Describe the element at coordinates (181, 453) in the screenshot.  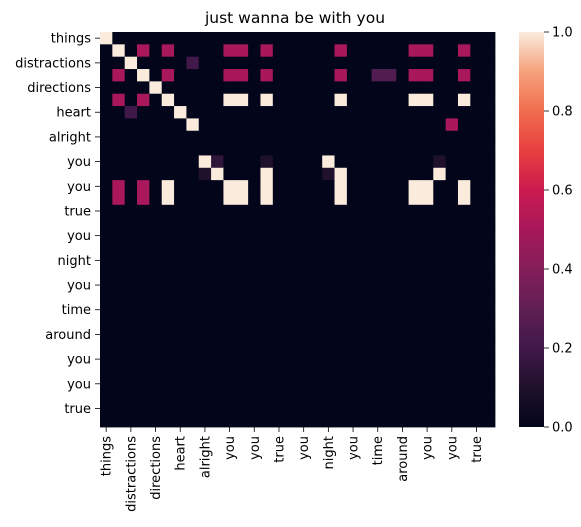
I see `x-tick-label: heart` at that location.